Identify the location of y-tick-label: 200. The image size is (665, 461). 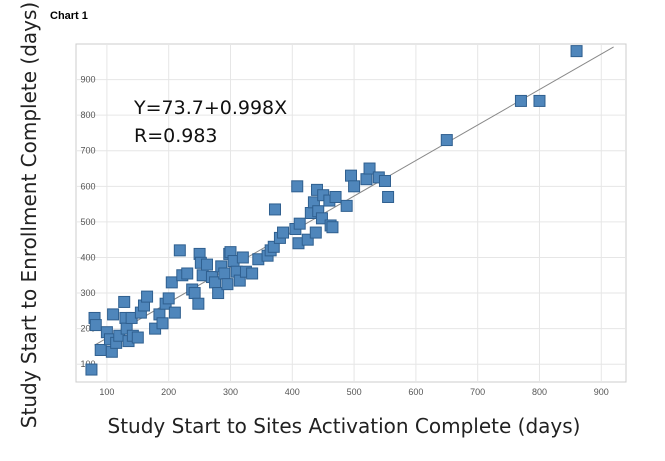
(87, 329).